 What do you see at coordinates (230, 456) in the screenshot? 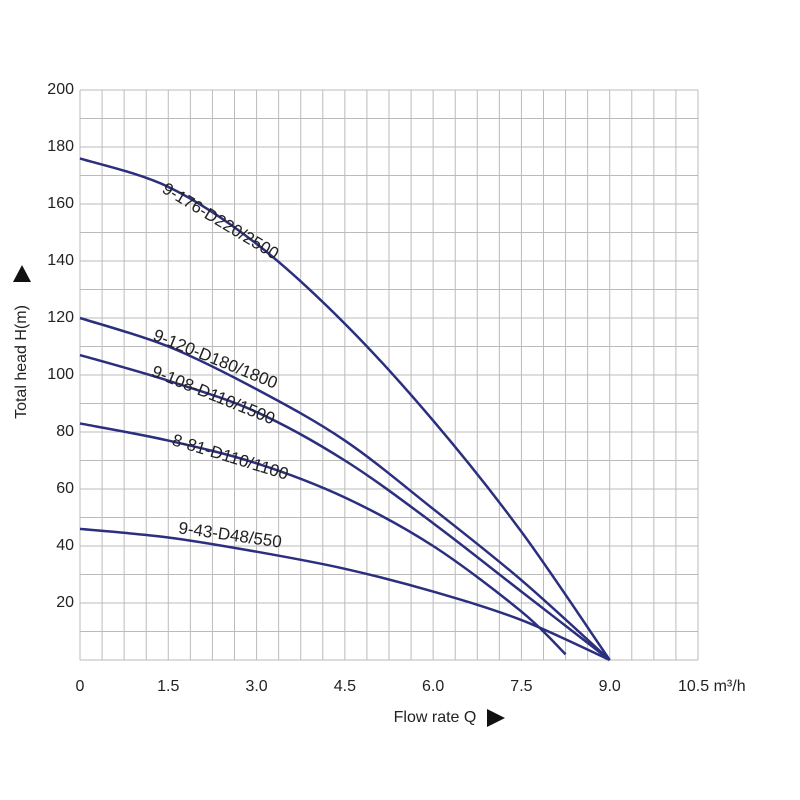
I see `curve-label: 8-81-D110/1100` at bounding box center [230, 456].